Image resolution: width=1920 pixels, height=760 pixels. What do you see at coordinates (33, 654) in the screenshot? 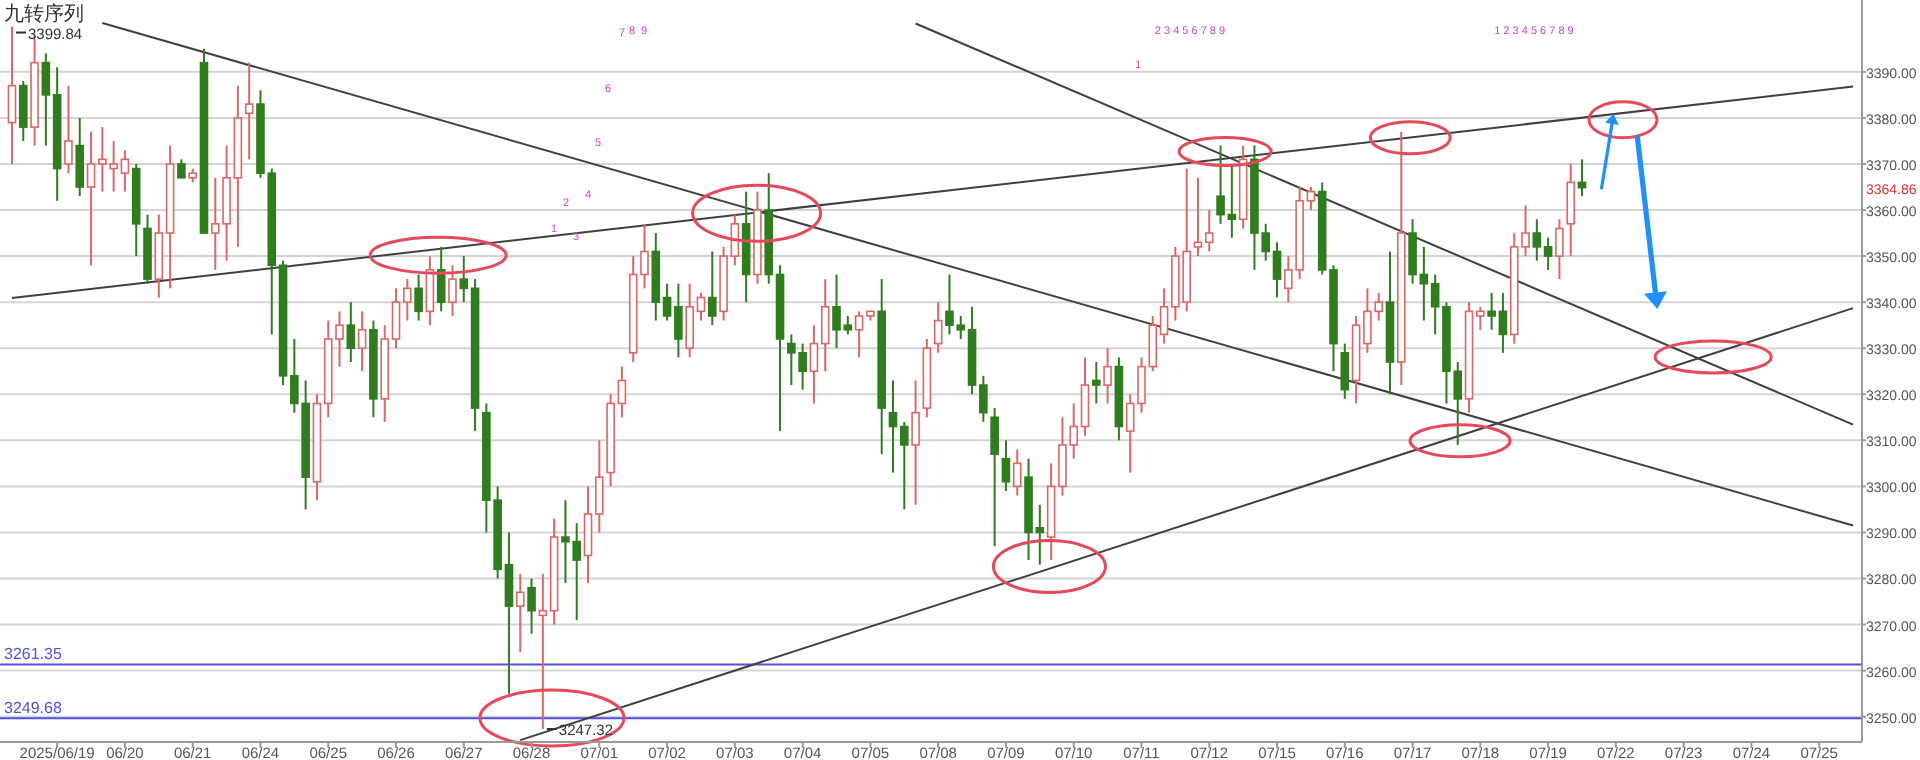
I see `ref-line-label: 3261.35` at bounding box center [33, 654].